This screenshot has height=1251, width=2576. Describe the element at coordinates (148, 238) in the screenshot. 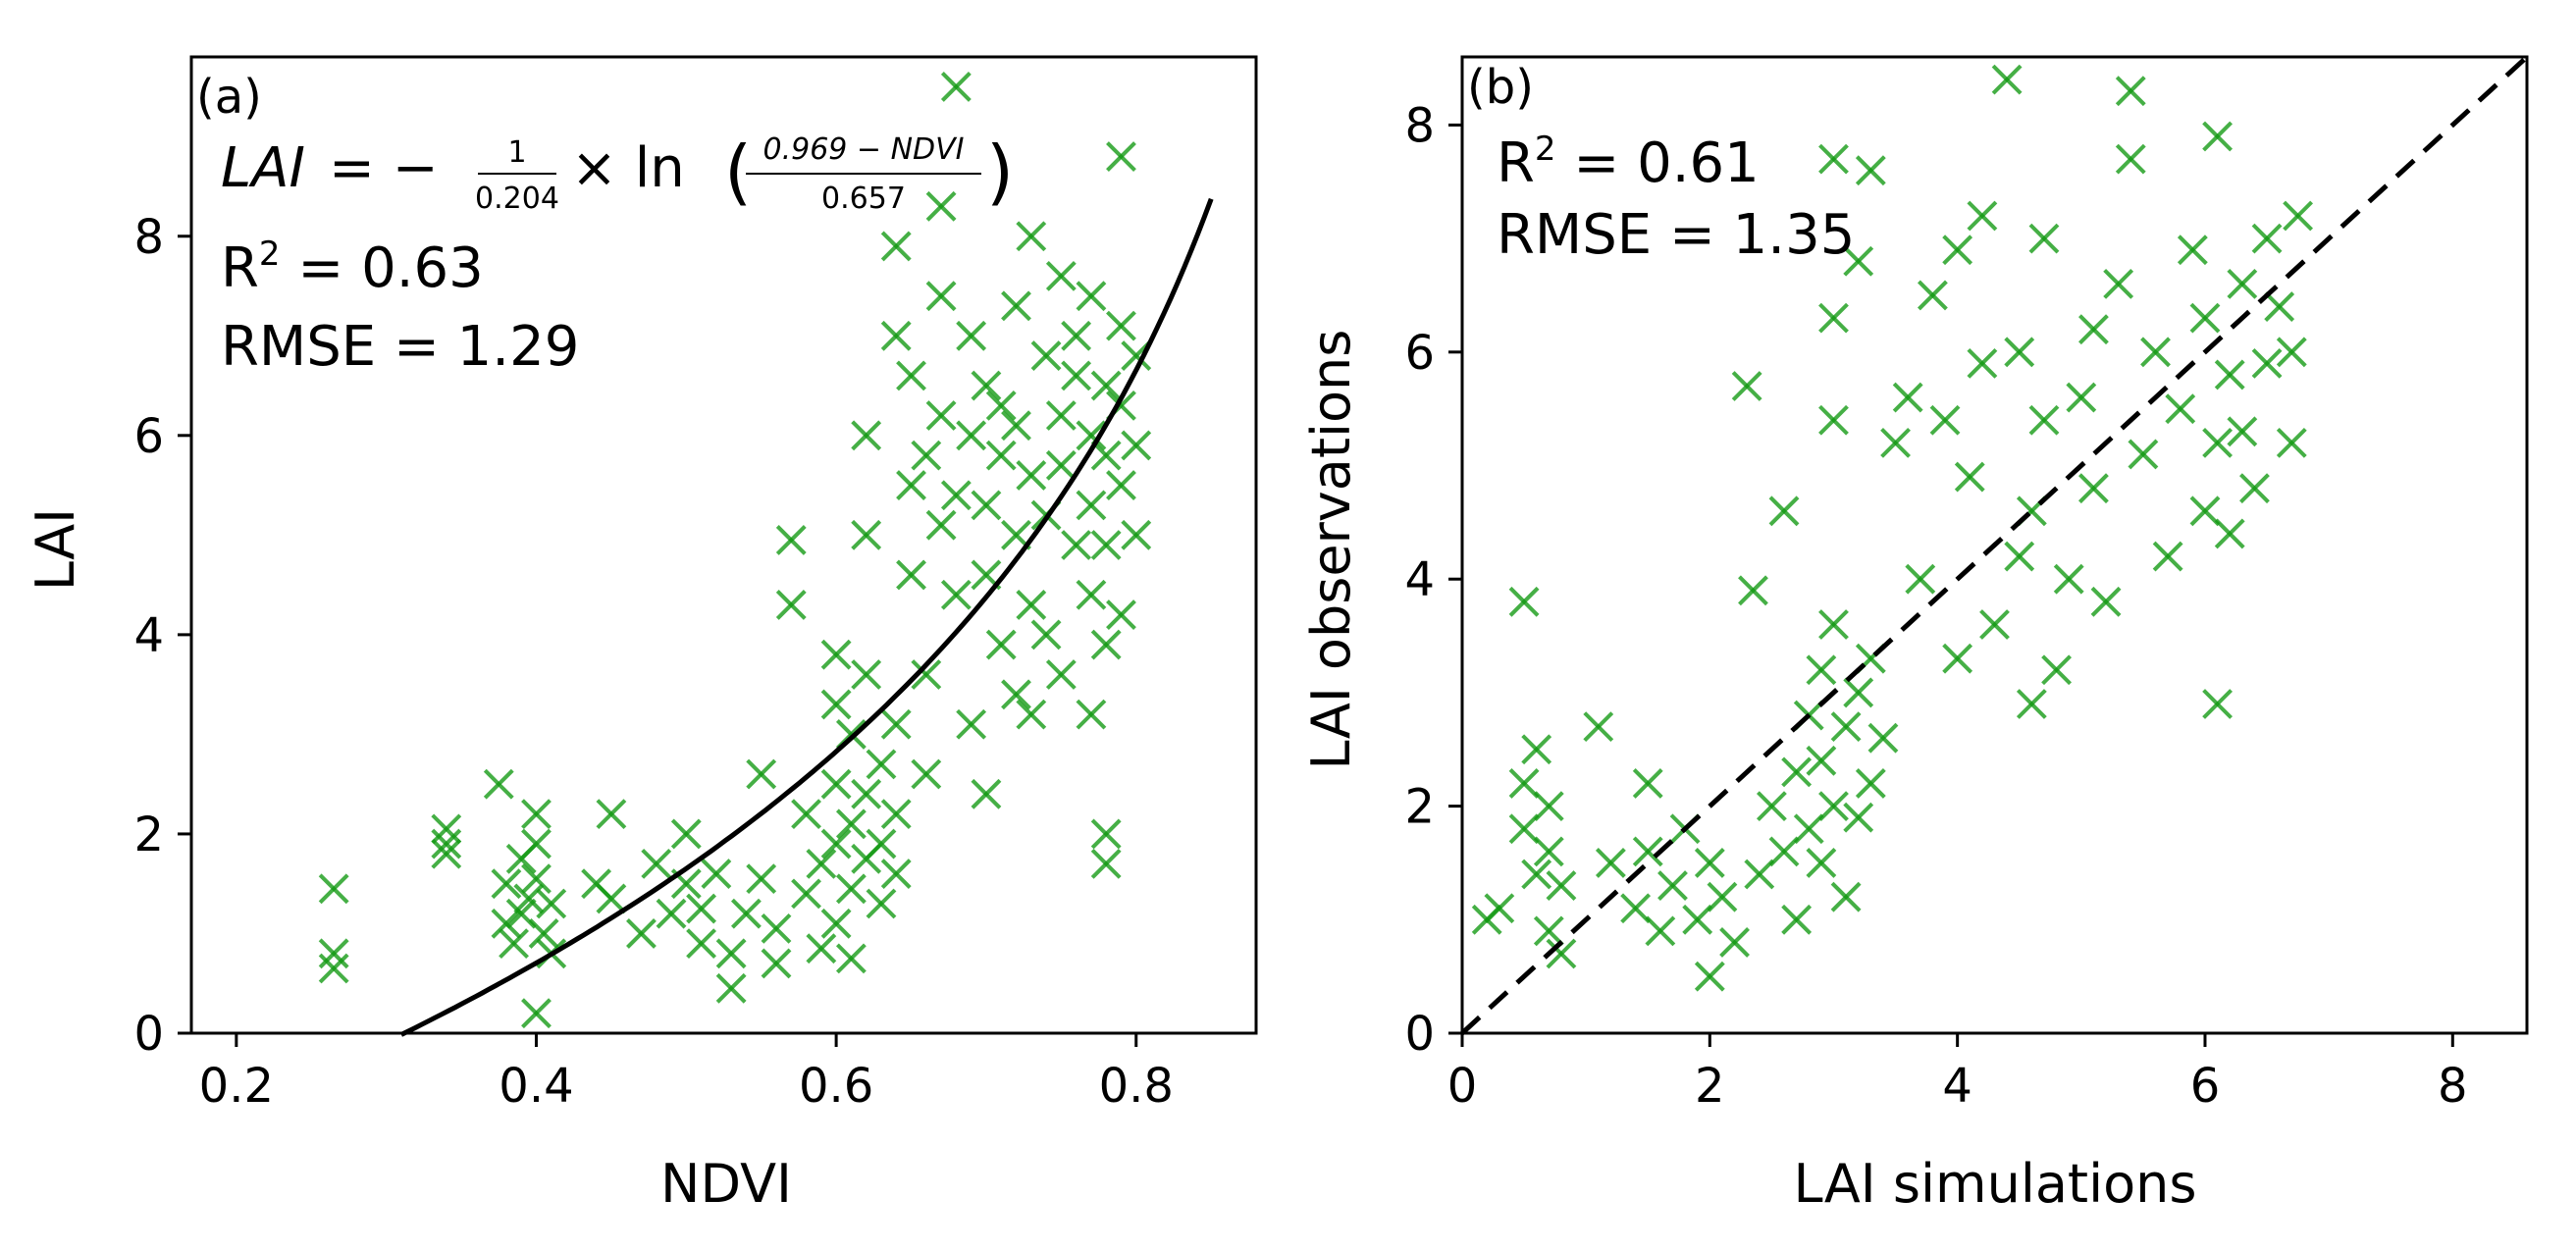

I see `y-tick-label: 8` at that location.